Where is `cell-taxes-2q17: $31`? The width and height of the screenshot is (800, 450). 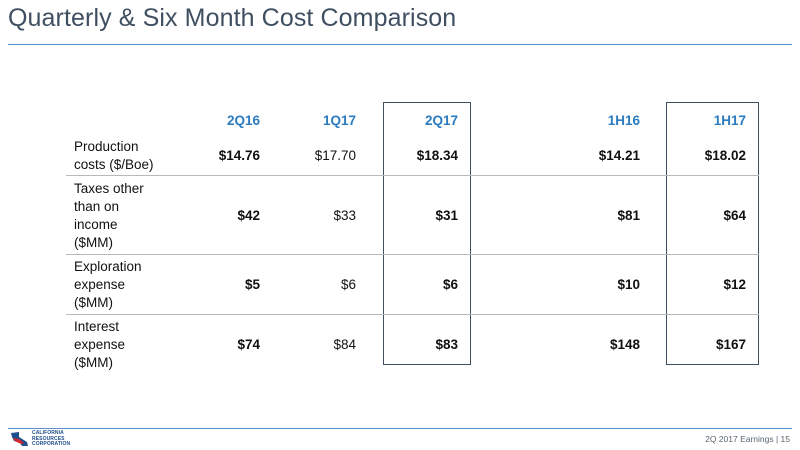
cell-taxes-2q17: $31 is located at coordinates (446, 215).